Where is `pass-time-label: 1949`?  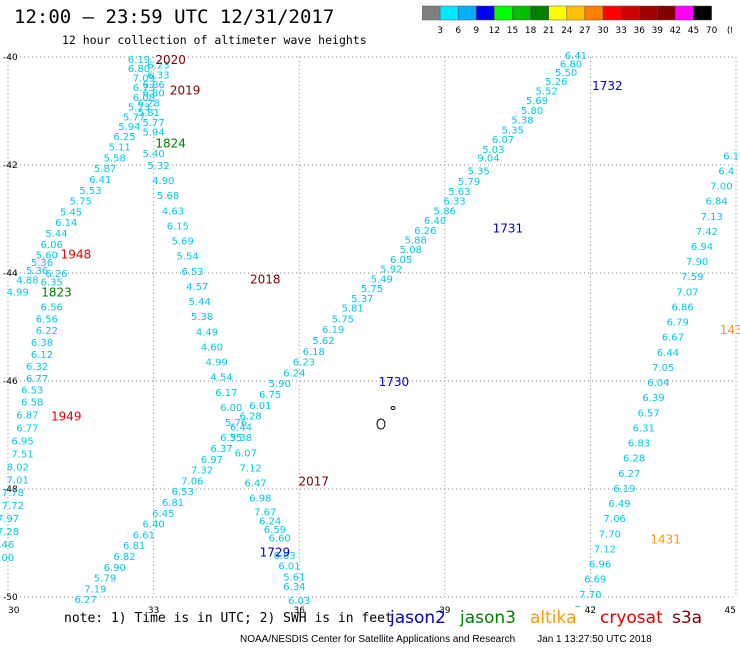
pass-time-label: 1949 is located at coordinates (66, 417).